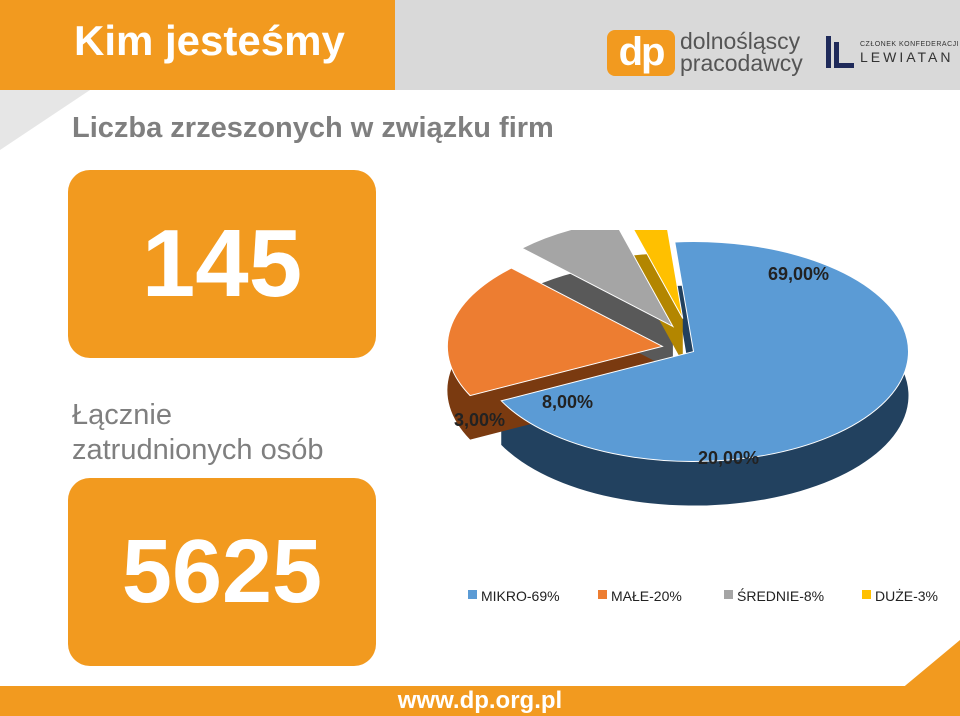 The image size is (960, 716). I want to click on employees-label-line2: zatrudnionych osób, so click(198, 450).